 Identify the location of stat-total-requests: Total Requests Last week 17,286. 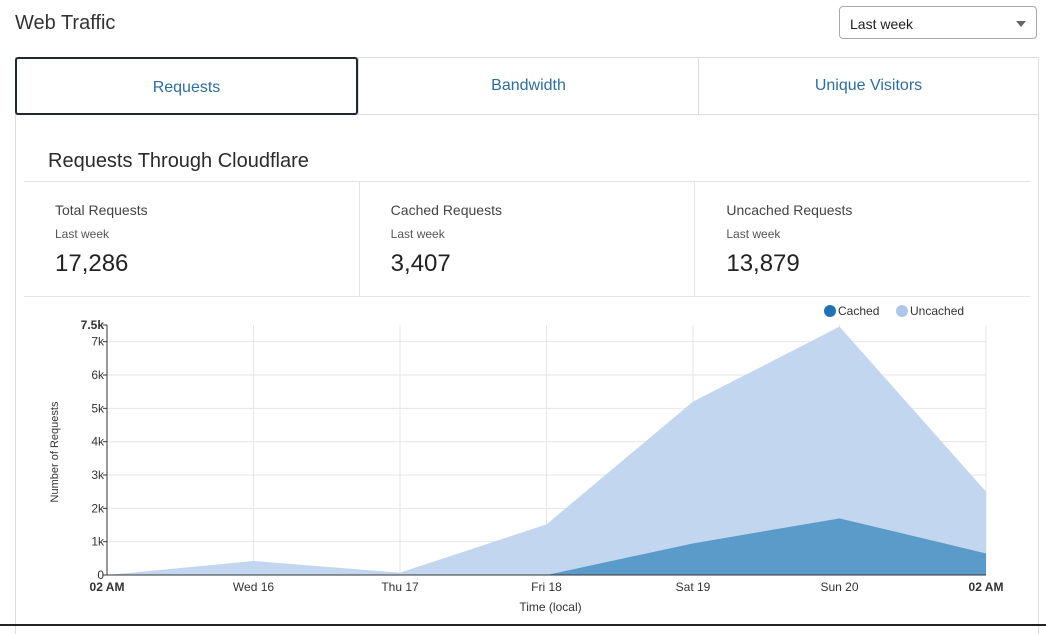
(191, 239).